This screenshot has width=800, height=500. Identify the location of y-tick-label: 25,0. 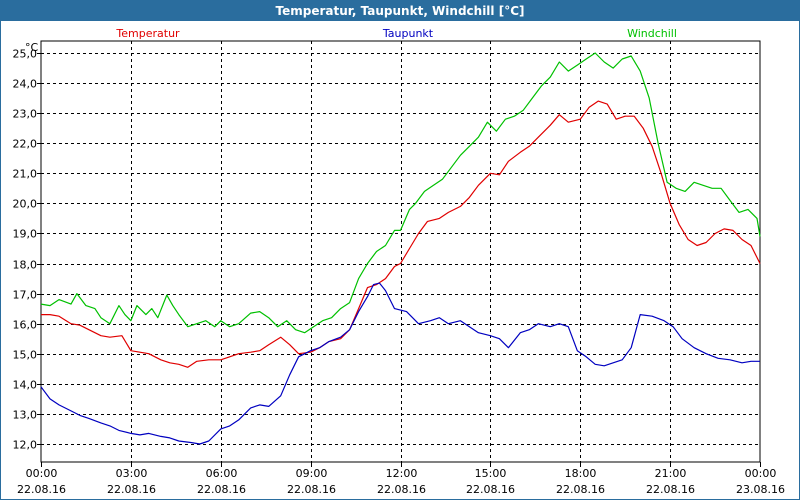
(25, 54).